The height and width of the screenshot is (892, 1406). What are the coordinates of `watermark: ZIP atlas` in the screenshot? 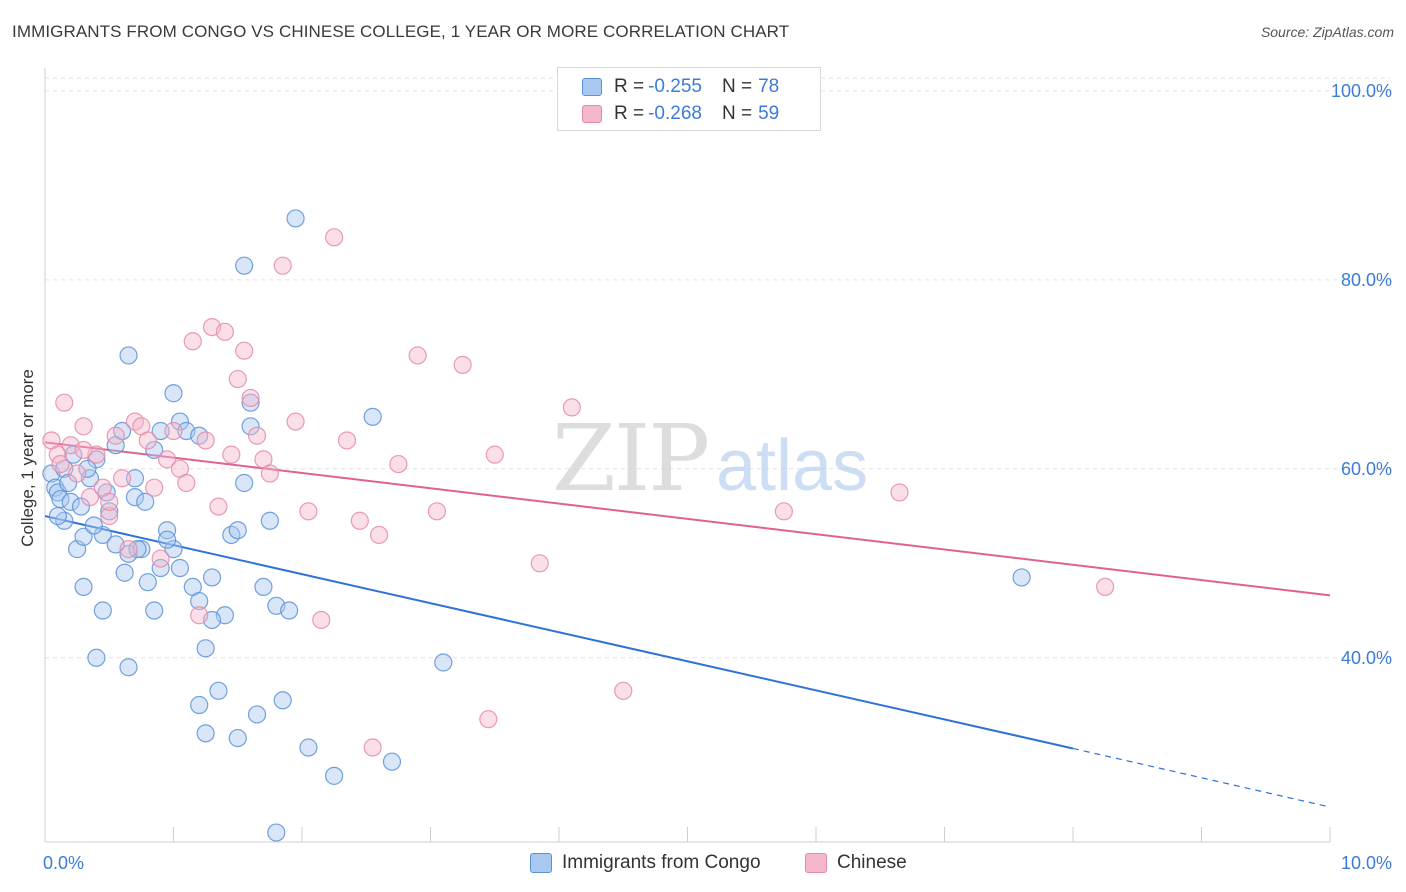 It's located at (710, 458).